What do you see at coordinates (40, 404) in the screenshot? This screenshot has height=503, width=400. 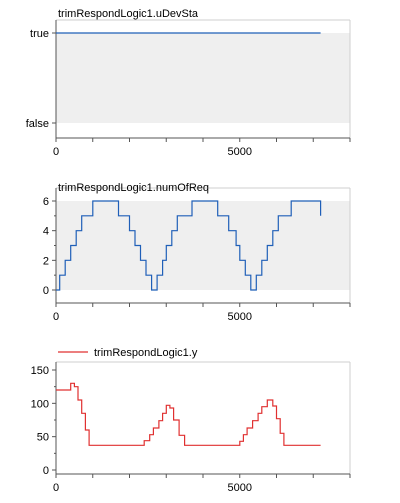 I see `y-tick-label: 100` at bounding box center [40, 404].